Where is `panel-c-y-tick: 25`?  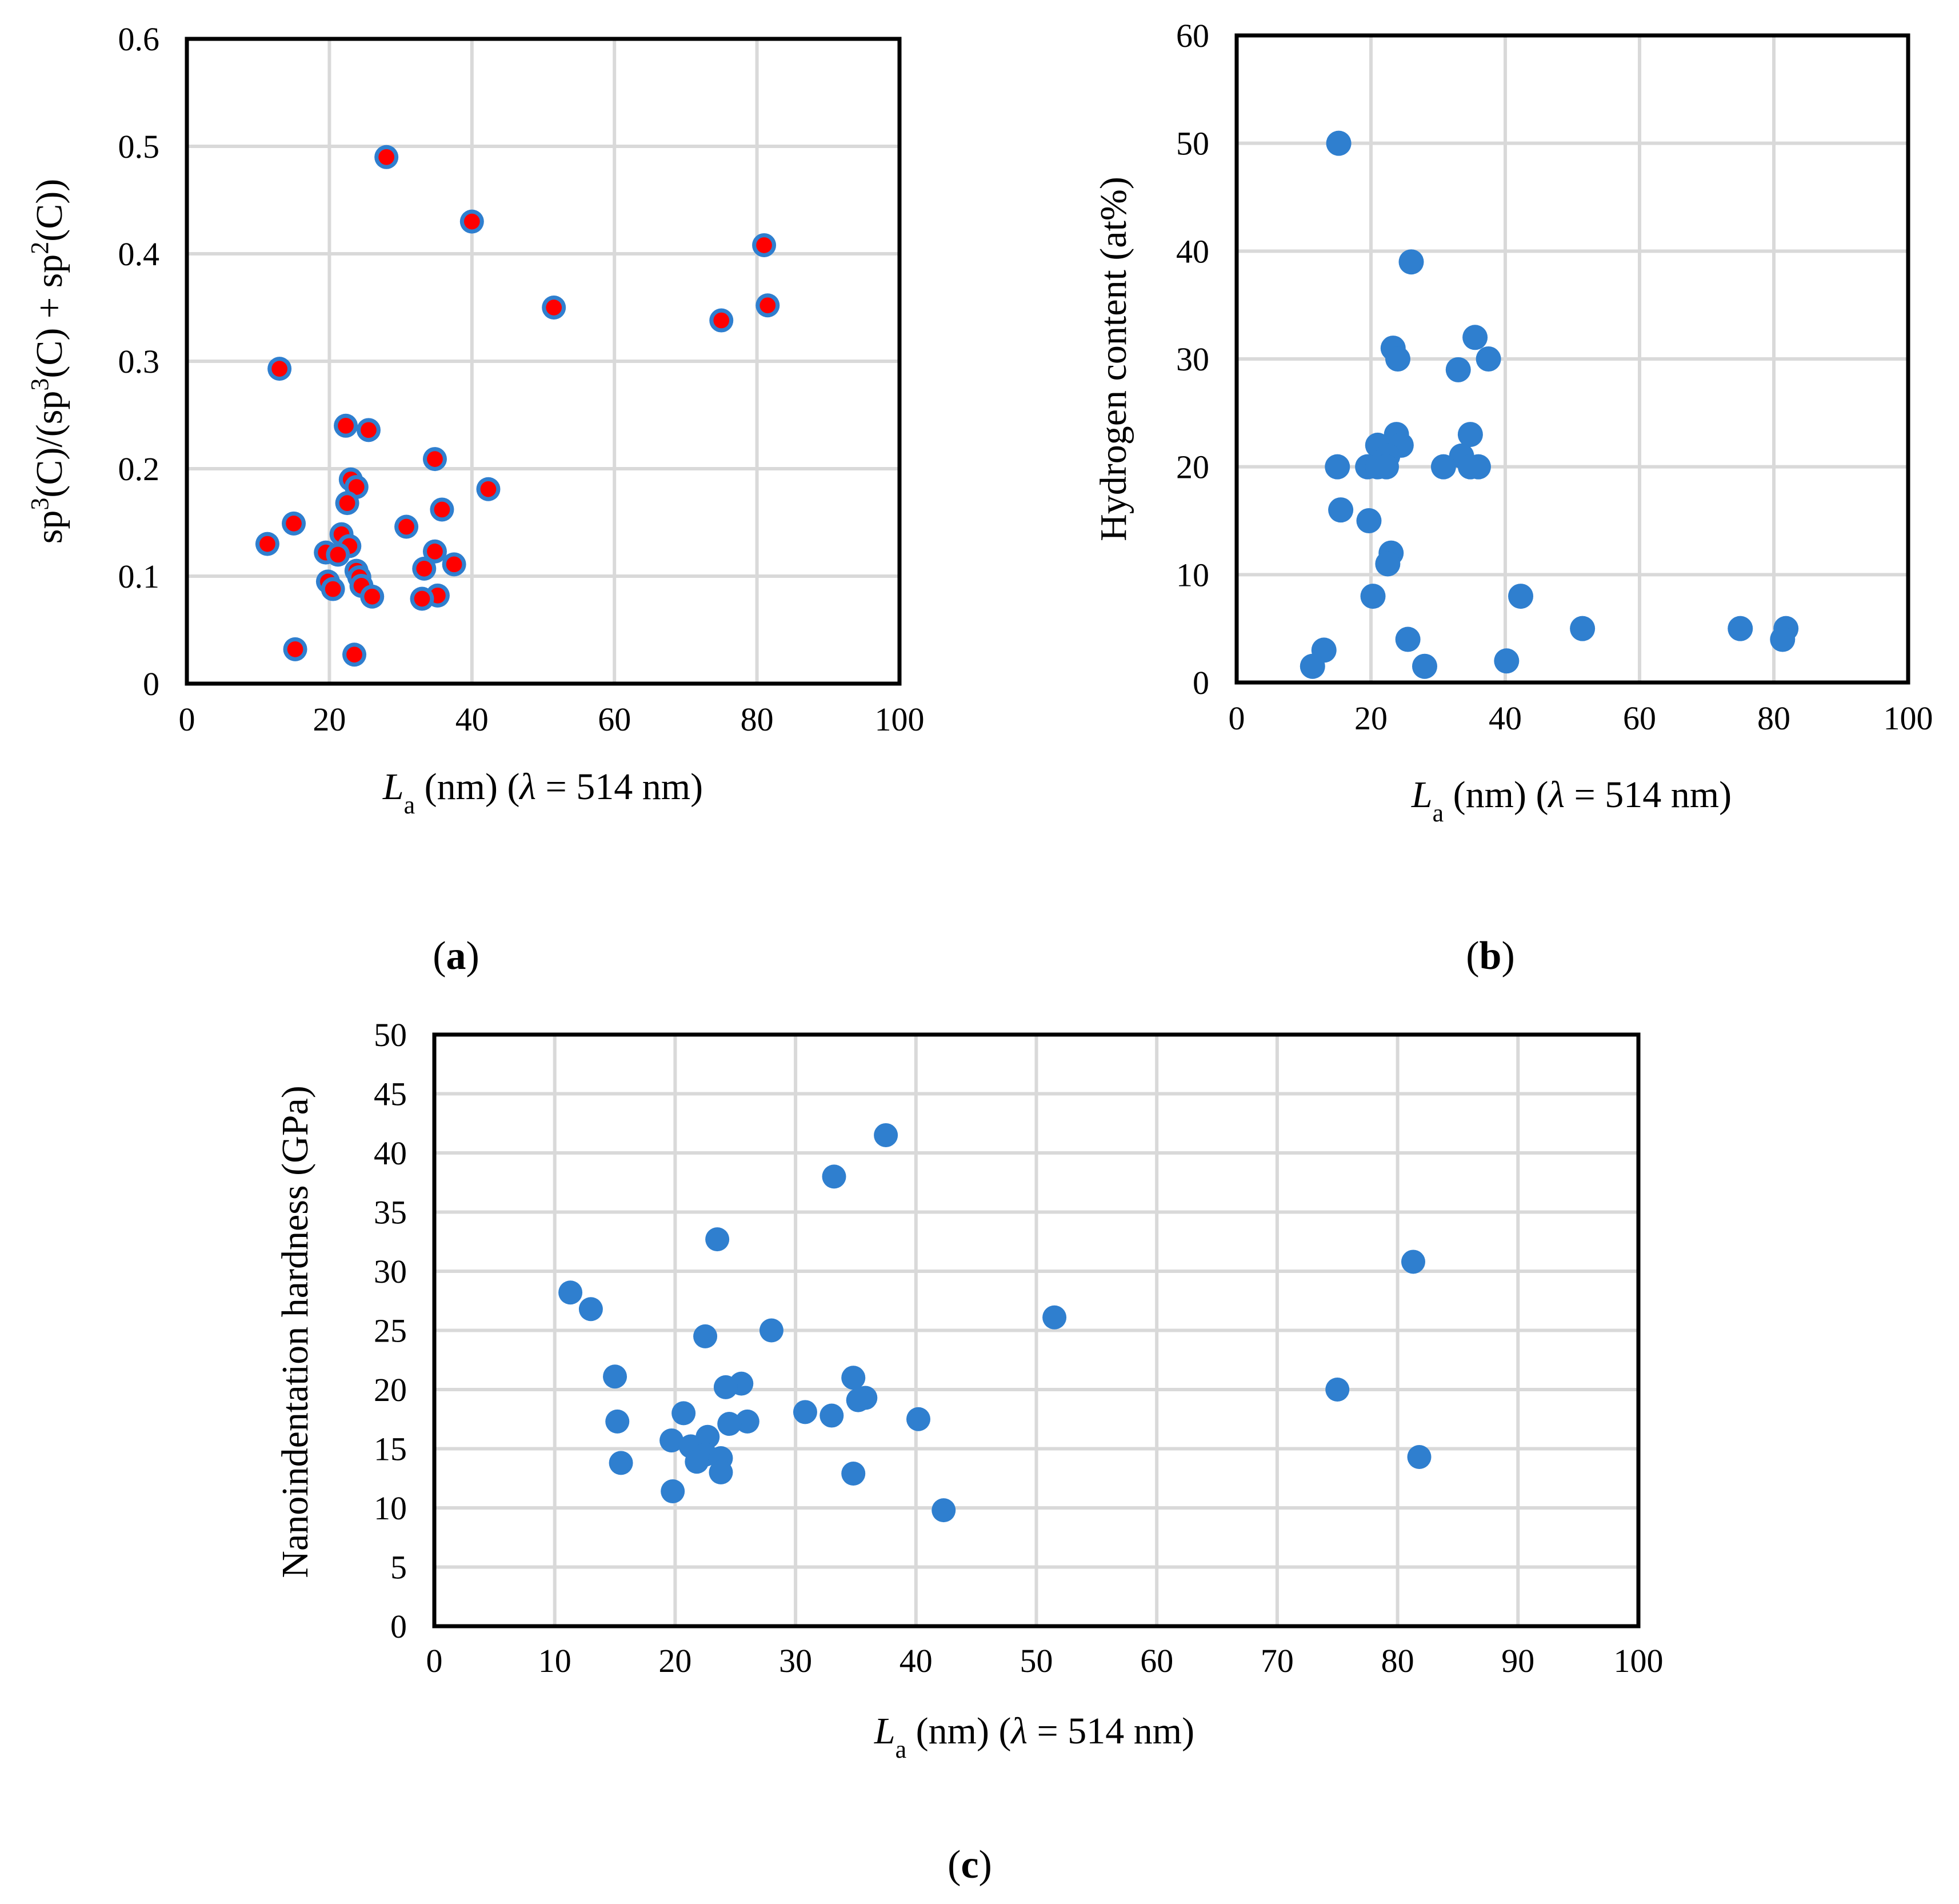 panel-c-y-tick: 25 is located at coordinates (390, 1331).